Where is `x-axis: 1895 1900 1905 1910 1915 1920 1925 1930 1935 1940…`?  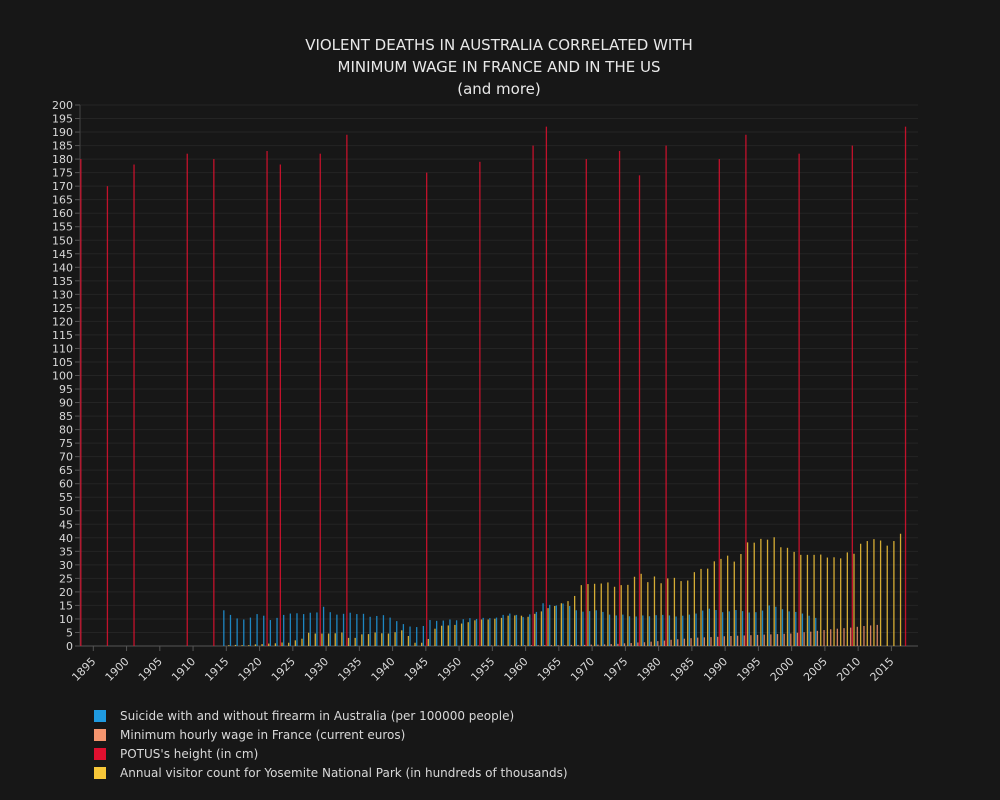
x-axis: 1895 1900 1905 1910 1915 1920 1925 1930 1935 1940… is located at coordinates (493, 664).